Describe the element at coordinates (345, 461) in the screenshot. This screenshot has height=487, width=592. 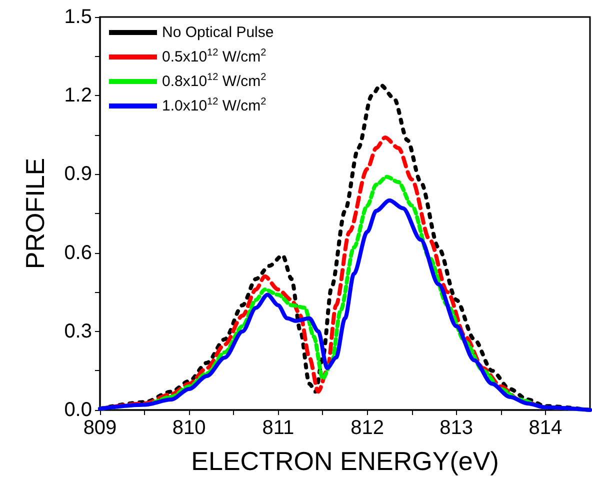
I see `x-axis-title: ELECTRON ENERGY(eV)` at that location.